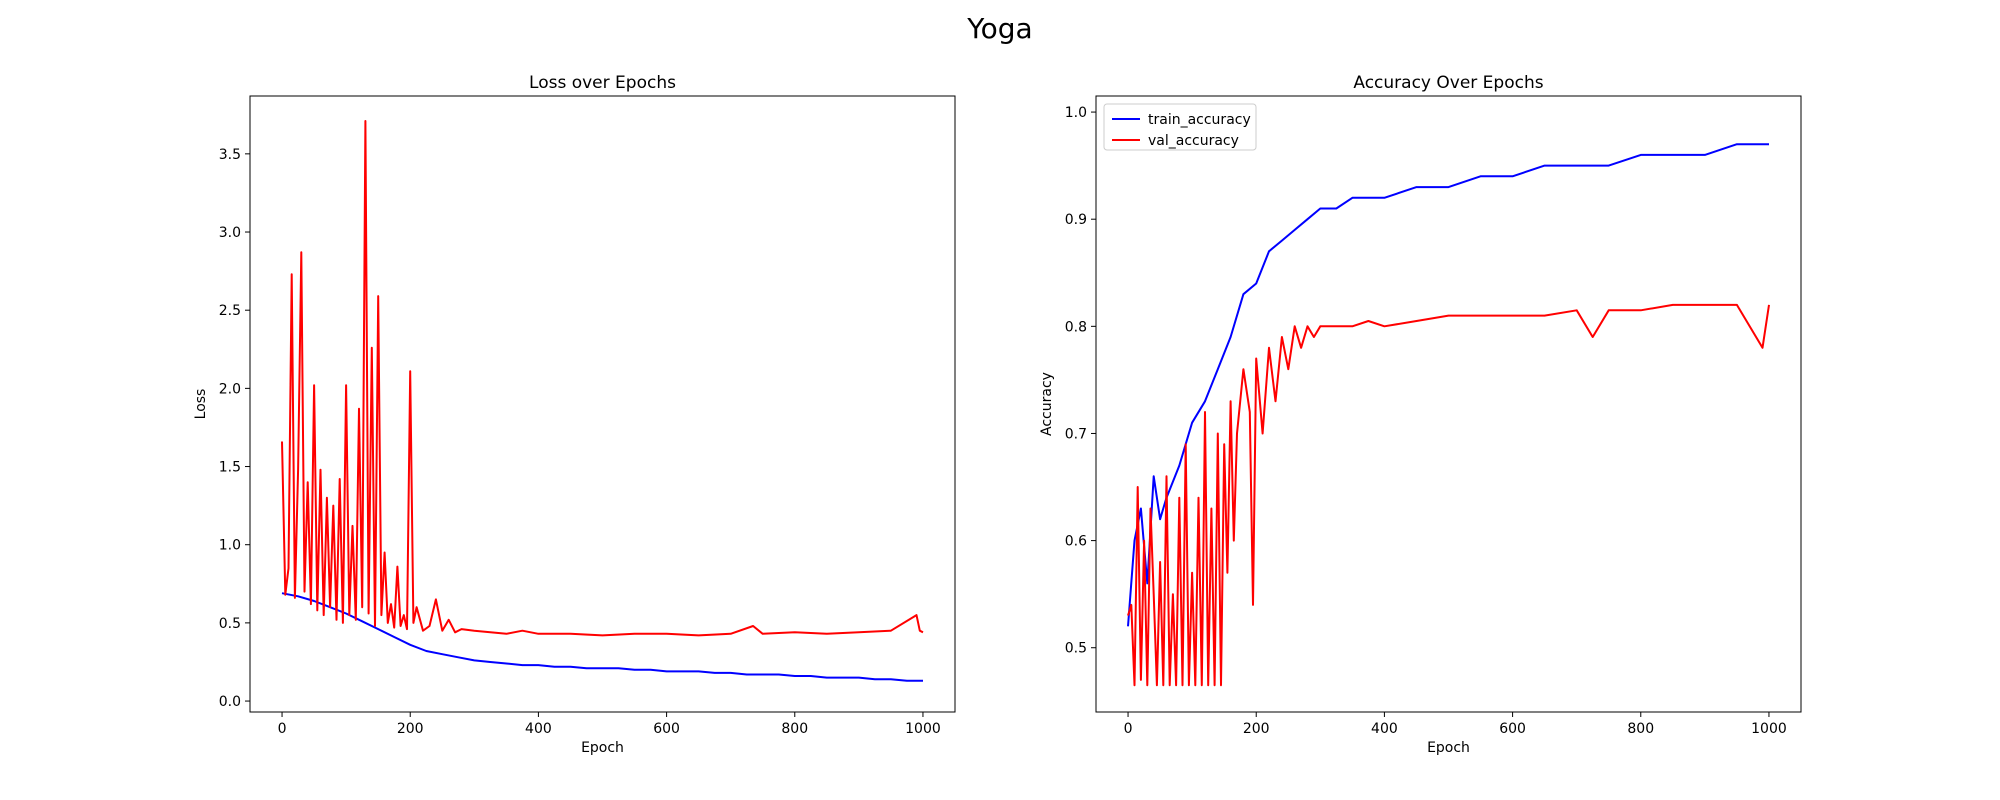  What do you see at coordinates (999, 28) in the screenshot?
I see `figure-title: Yoga` at bounding box center [999, 28].